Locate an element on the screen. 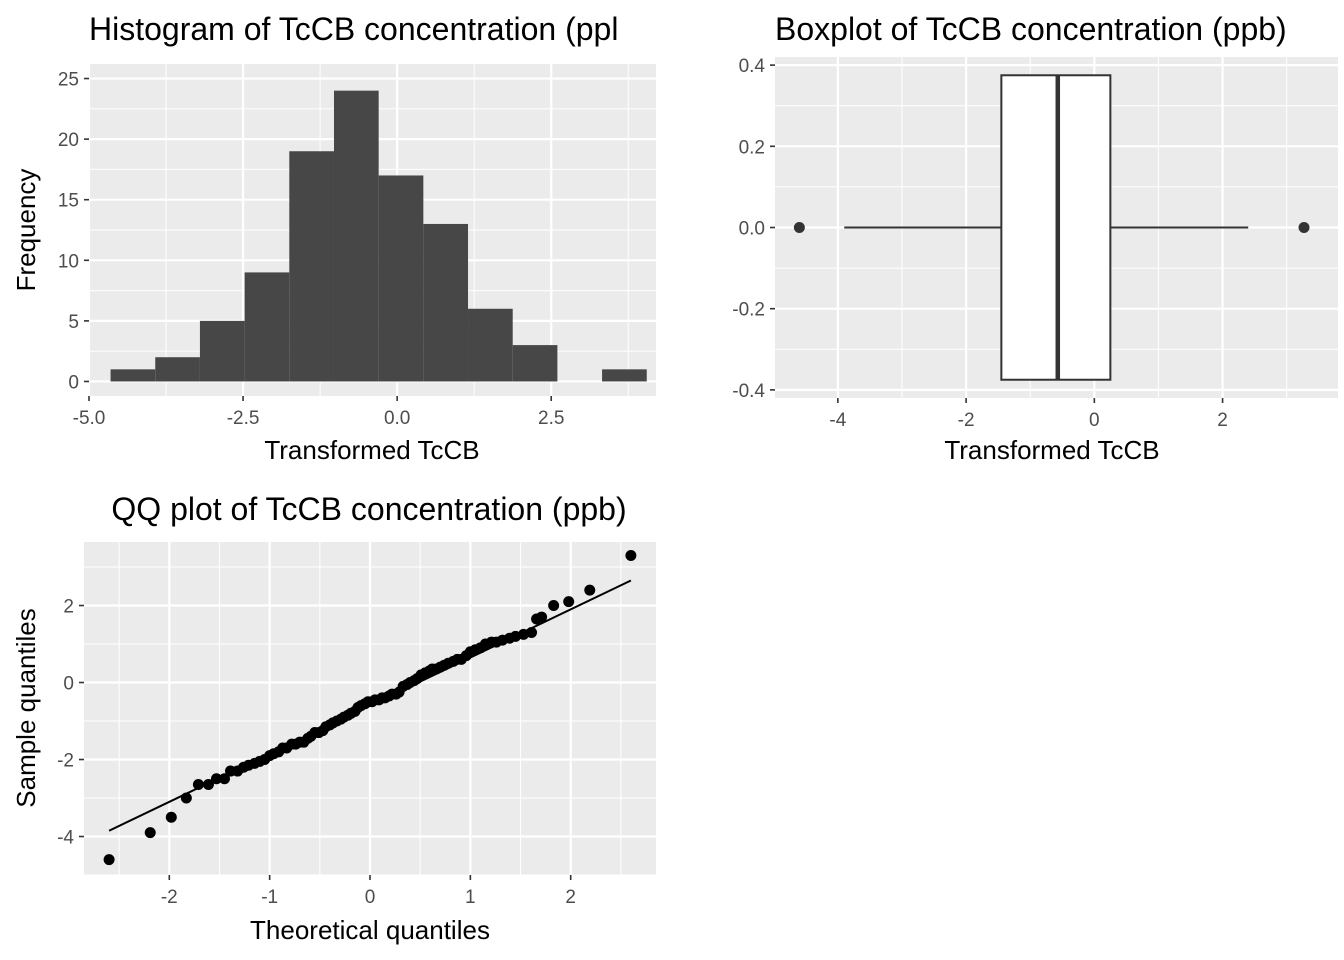 The image size is (1344, 960). histogram-ticks: -5.0 -2.5 0.0 2.5 0 5 10 15 20 25 is located at coordinates (311, 249).